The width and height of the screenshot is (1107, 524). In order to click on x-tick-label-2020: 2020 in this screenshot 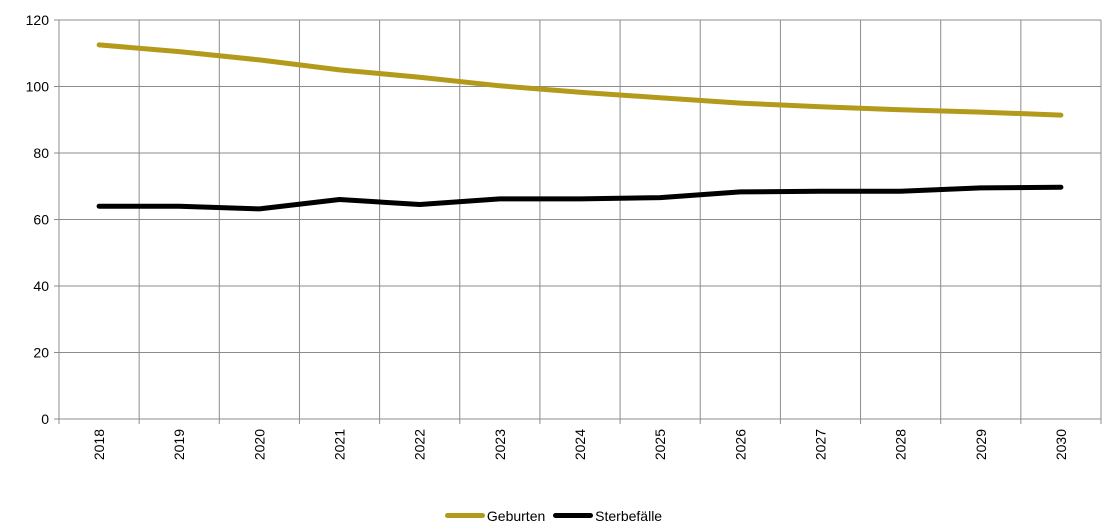, I will do `click(259, 444)`.